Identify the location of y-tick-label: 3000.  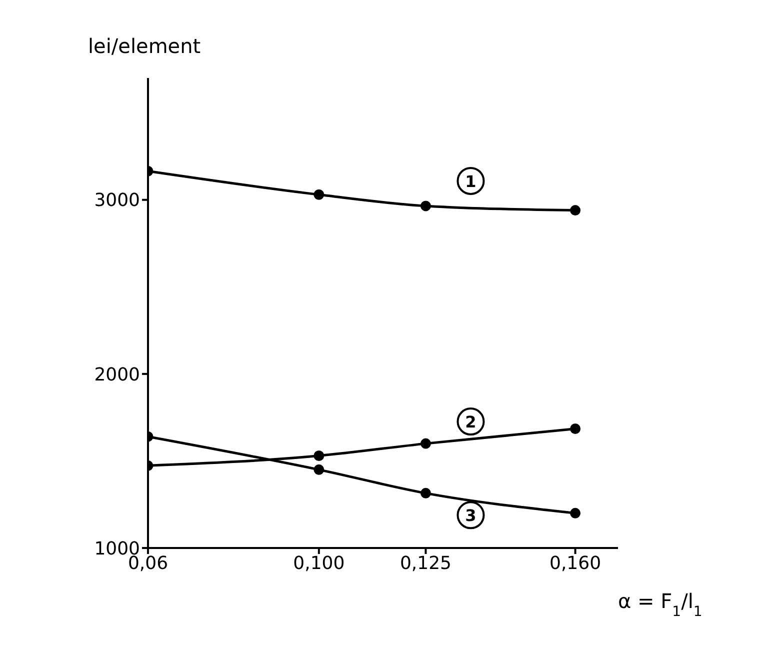
(117, 201).